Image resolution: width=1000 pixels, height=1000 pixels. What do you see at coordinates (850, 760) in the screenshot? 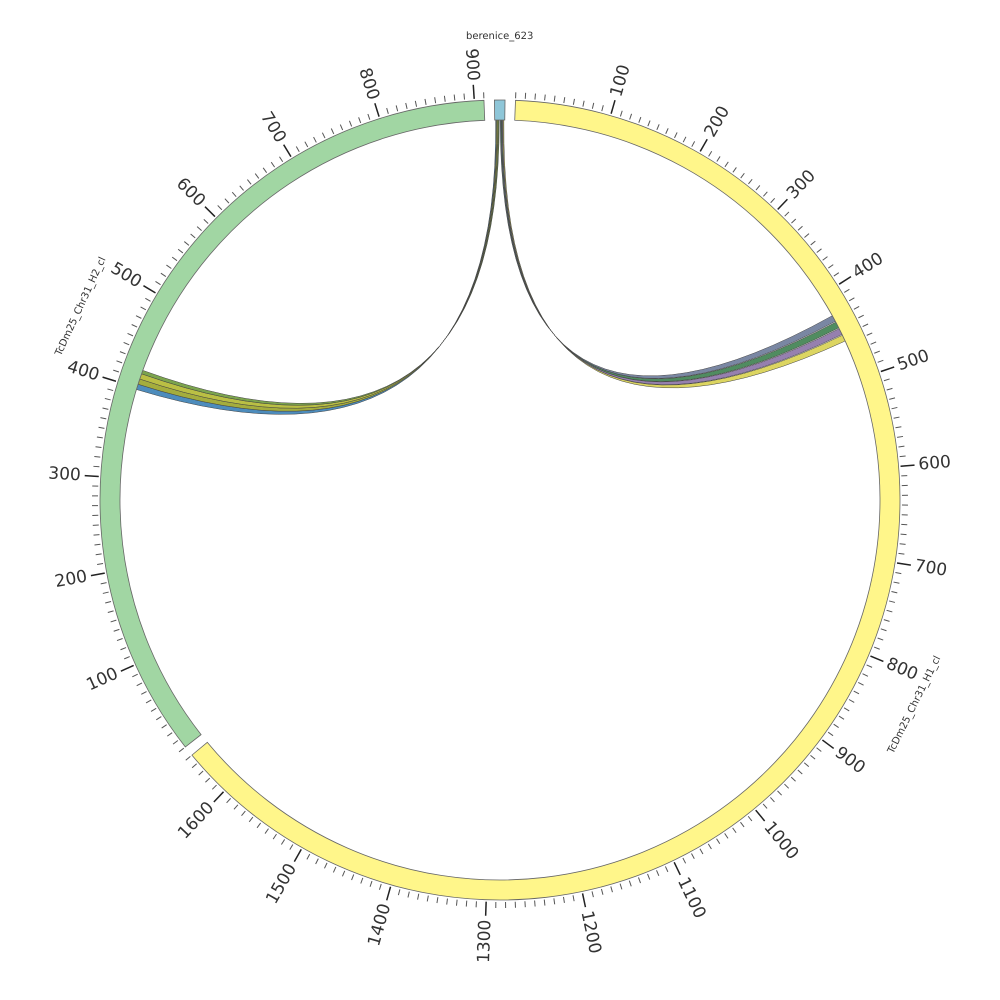
I see `tick-label: 900` at bounding box center [850, 760].